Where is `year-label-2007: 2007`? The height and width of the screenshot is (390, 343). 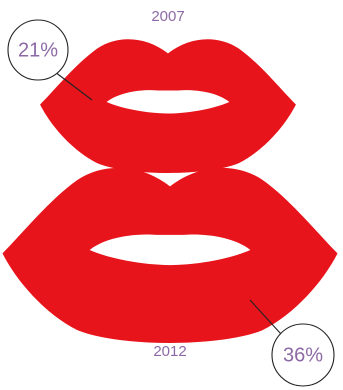
year-label-2007: 2007 is located at coordinates (167, 16).